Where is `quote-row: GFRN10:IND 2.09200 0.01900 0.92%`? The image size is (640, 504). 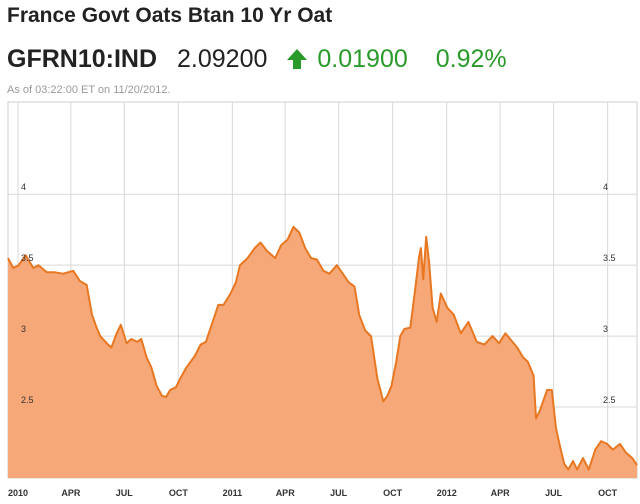
quote-row: GFRN10:IND 2.09200 0.01900 0.92% is located at coordinates (257, 59).